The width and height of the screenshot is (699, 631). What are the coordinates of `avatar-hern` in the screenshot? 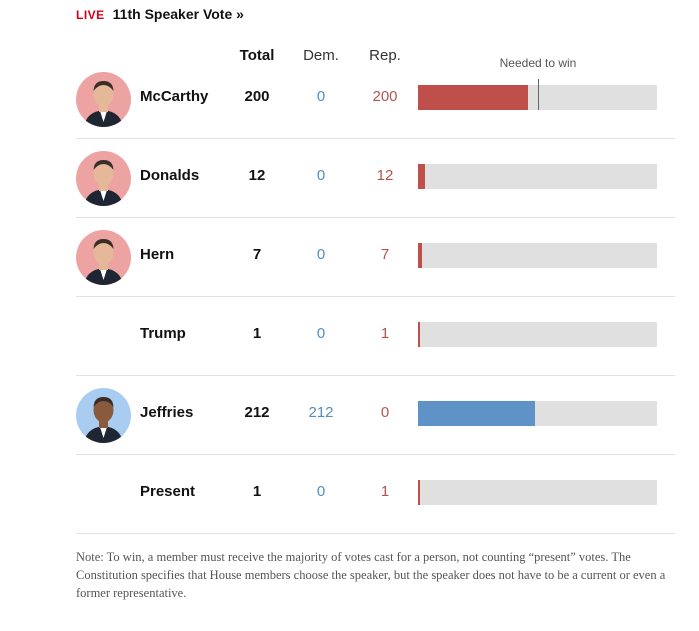 It's located at (103, 257).